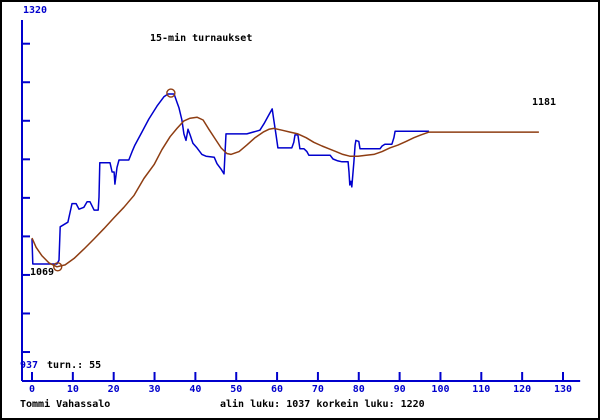  What do you see at coordinates (42, 272) in the screenshot?
I see `min-value-label: 1069` at bounding box center [42, 272].